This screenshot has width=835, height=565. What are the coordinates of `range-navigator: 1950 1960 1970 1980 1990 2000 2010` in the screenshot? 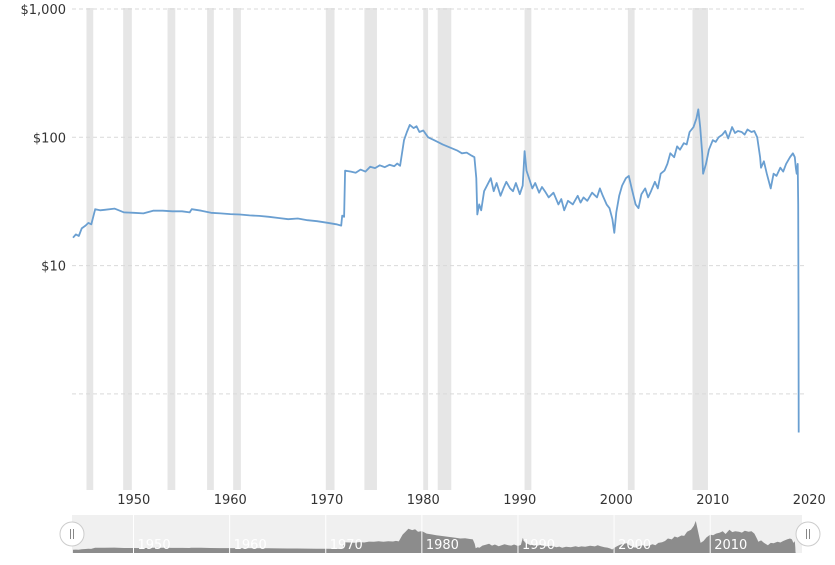 It's located at (440, 534).